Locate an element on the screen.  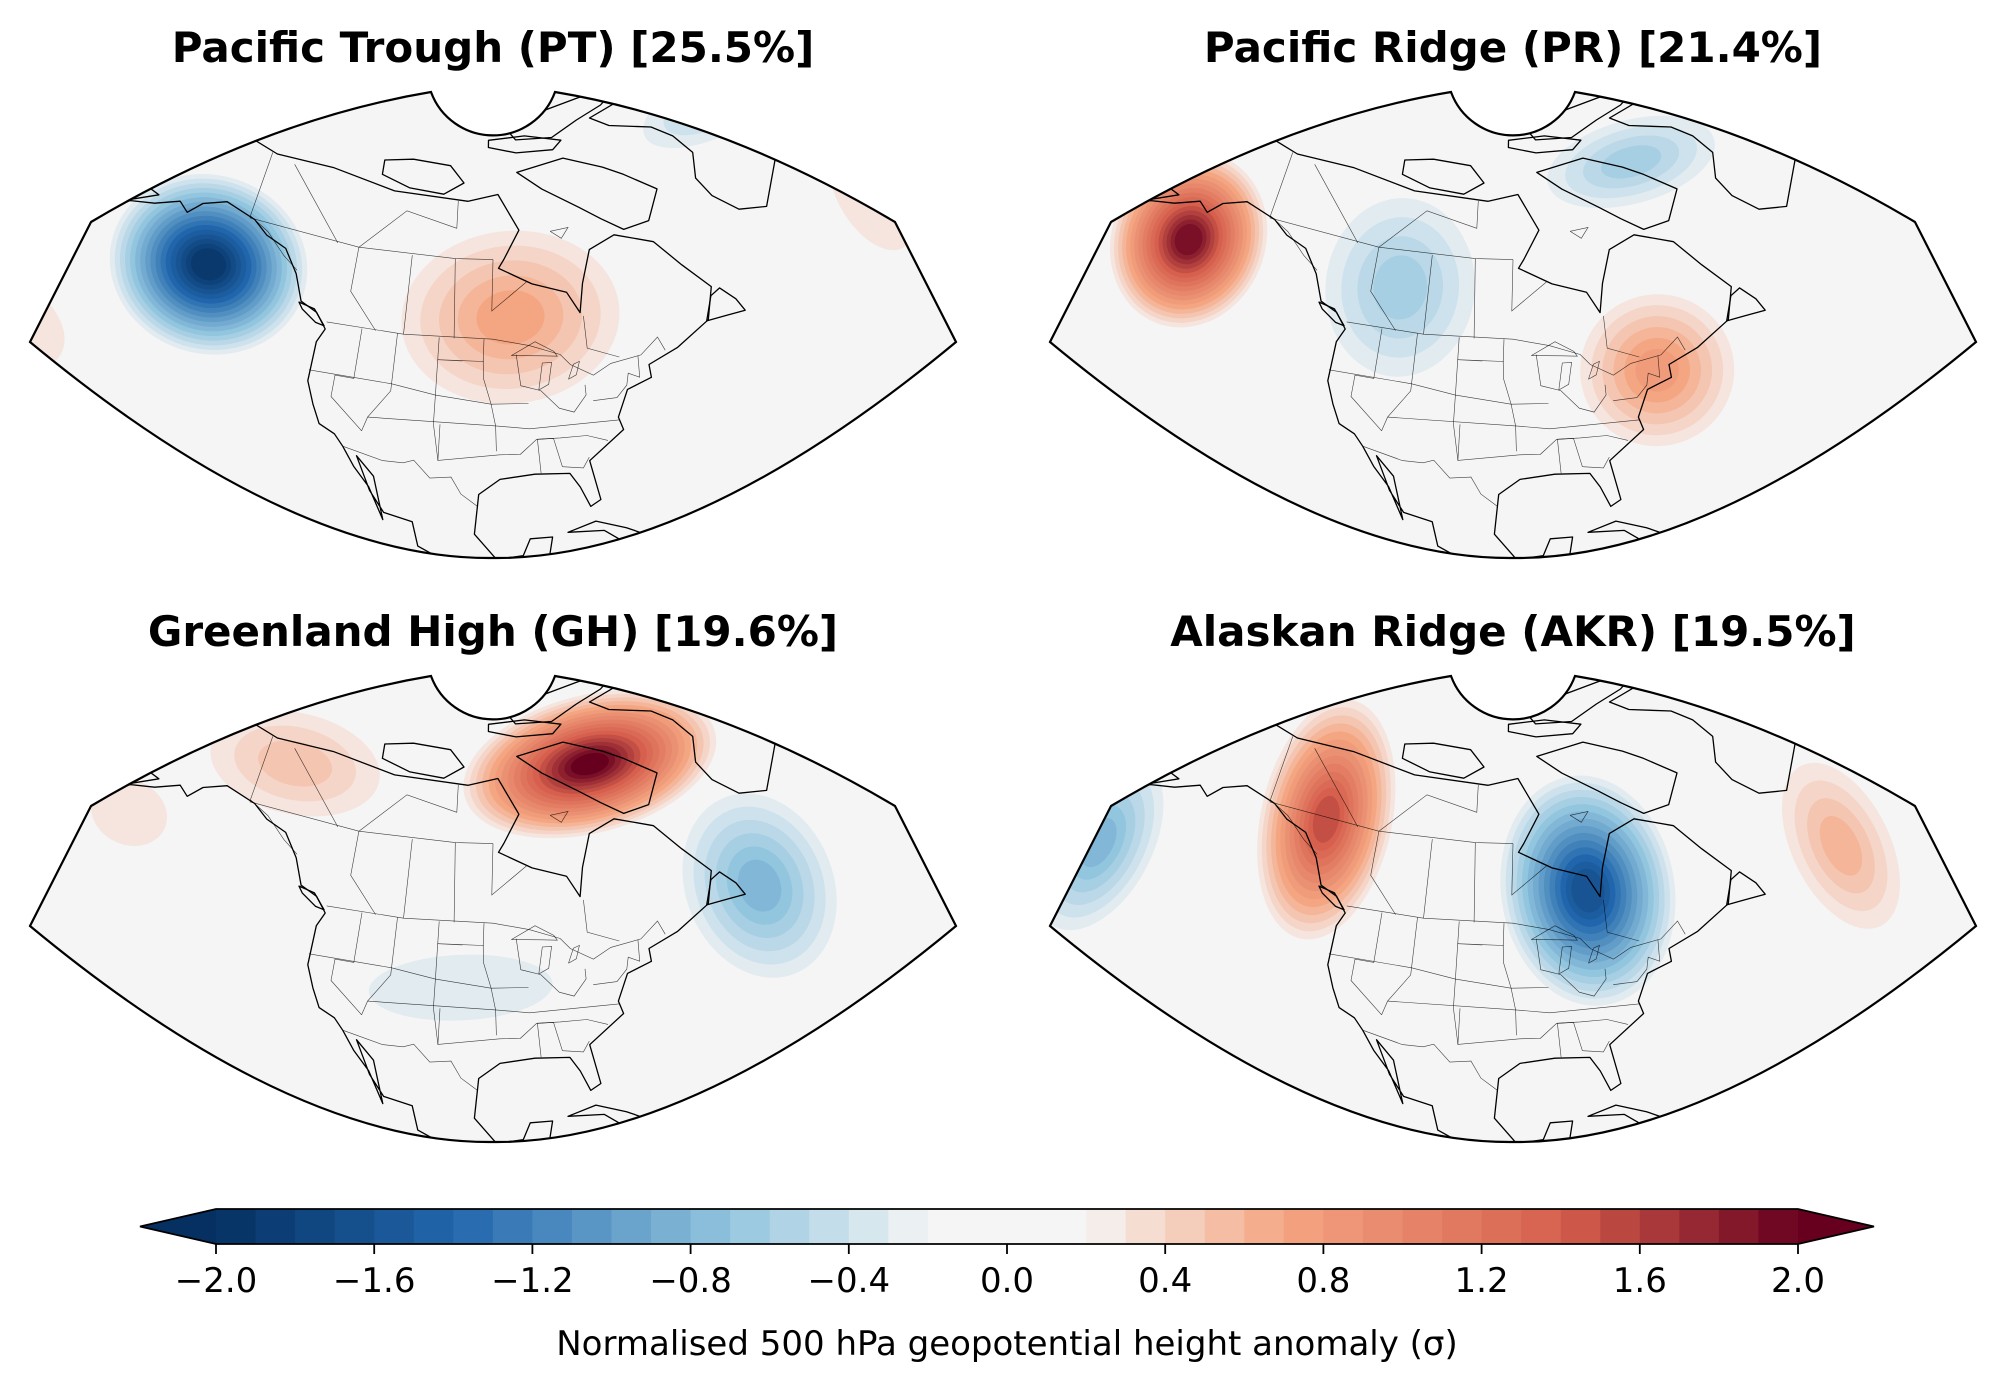
colorbar-tick-label: 1.2 is located at coordinates (1482, 1281).